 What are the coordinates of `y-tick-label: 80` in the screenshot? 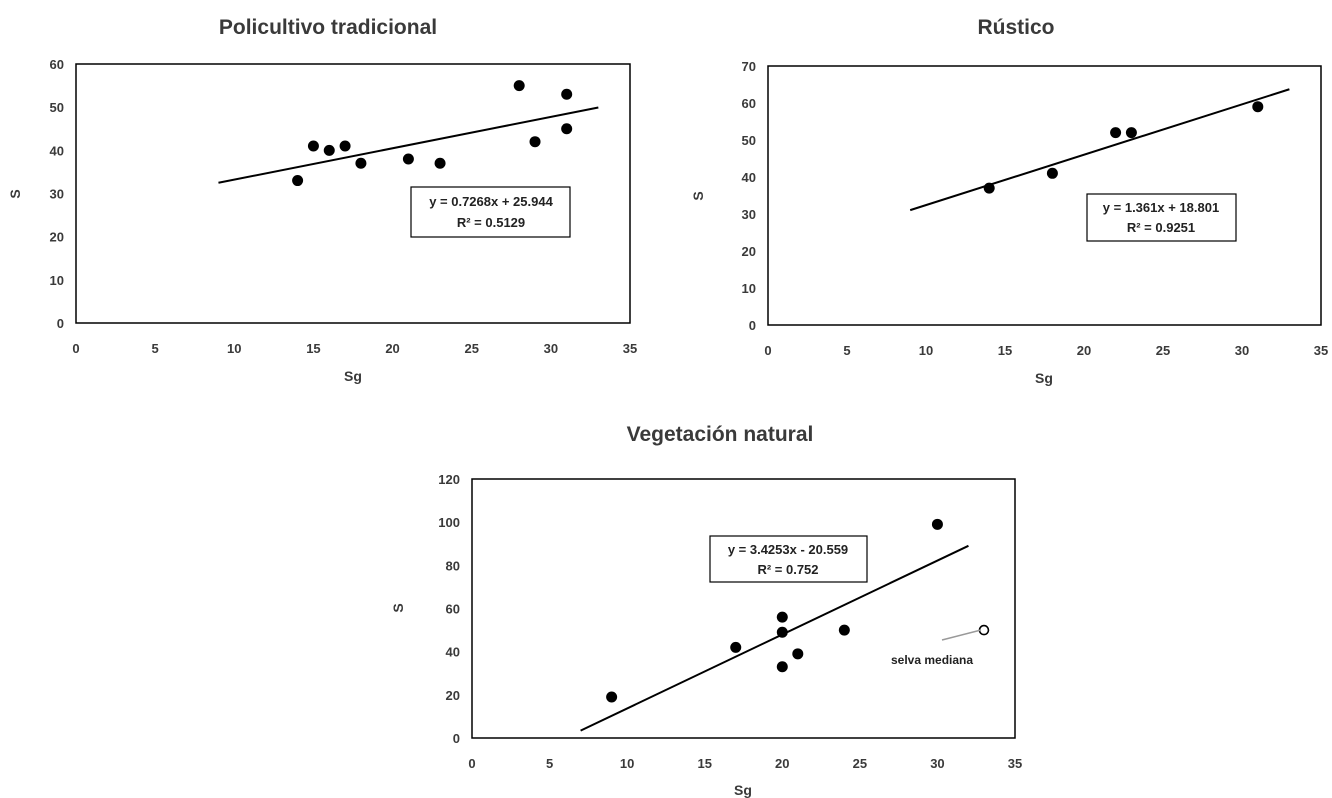 It's located at (453, 565).